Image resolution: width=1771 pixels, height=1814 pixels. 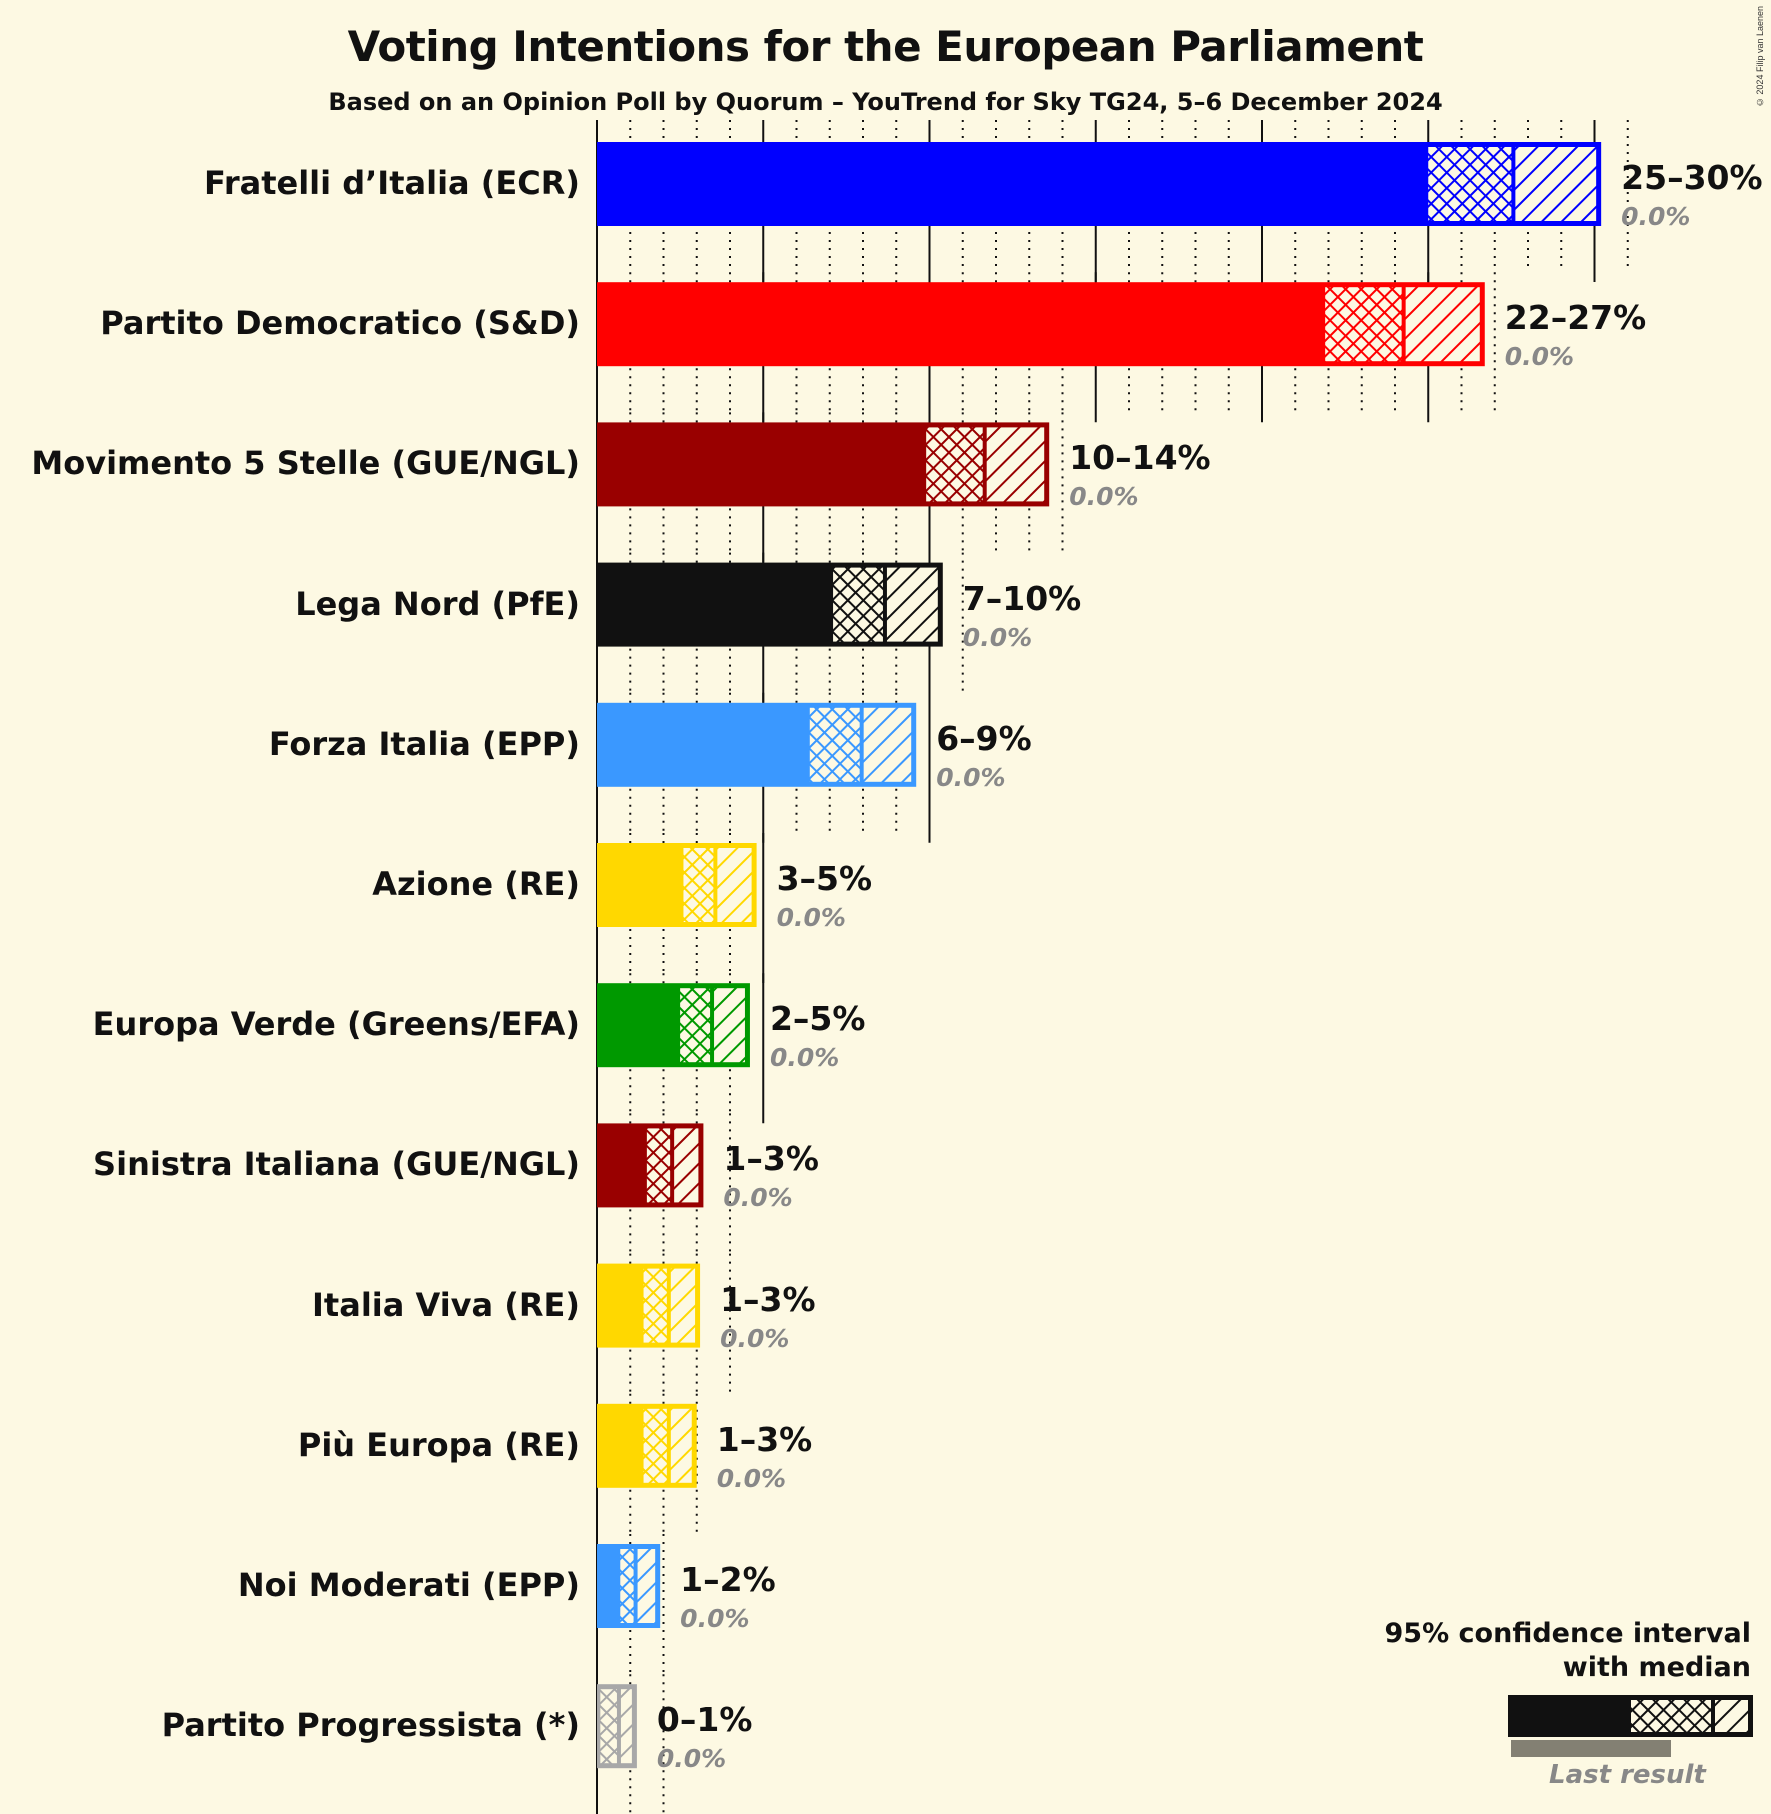 What do you see at coordinates (340, 323) in the screenshot?
I see `party-label: Partito Democratico (S&D)` at bounding box center [340, 323].